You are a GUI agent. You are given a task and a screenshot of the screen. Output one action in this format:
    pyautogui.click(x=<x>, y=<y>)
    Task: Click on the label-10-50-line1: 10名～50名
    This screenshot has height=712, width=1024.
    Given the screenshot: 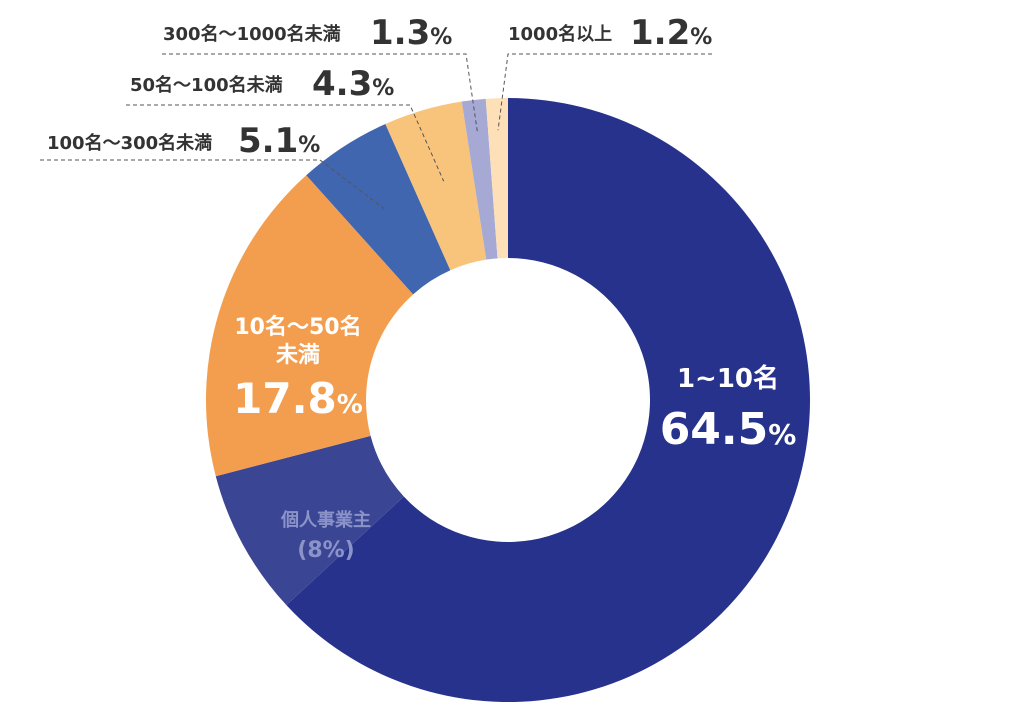 What is the action you would take?
    pyautogui.click(x=297, y=327)
    